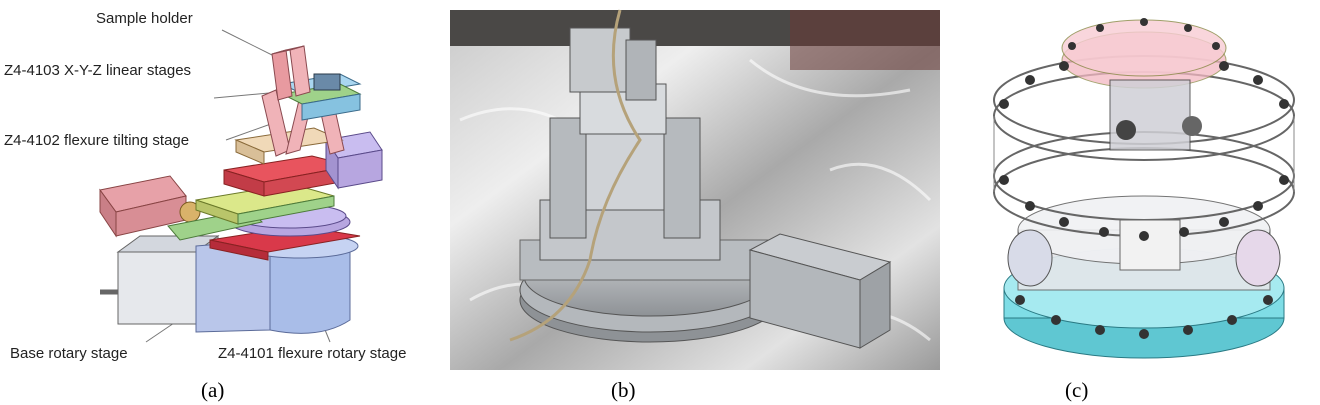 Image resolution: width=1320 pixels, height=405 pixels. I want to click on photo-actuator, so click(820, 291).